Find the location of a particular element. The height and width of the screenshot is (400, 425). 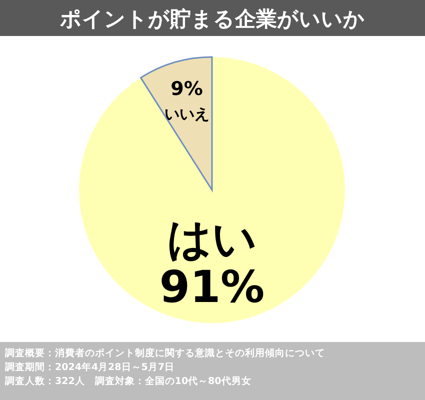

pie-slice is located at coordinates (176, 123).